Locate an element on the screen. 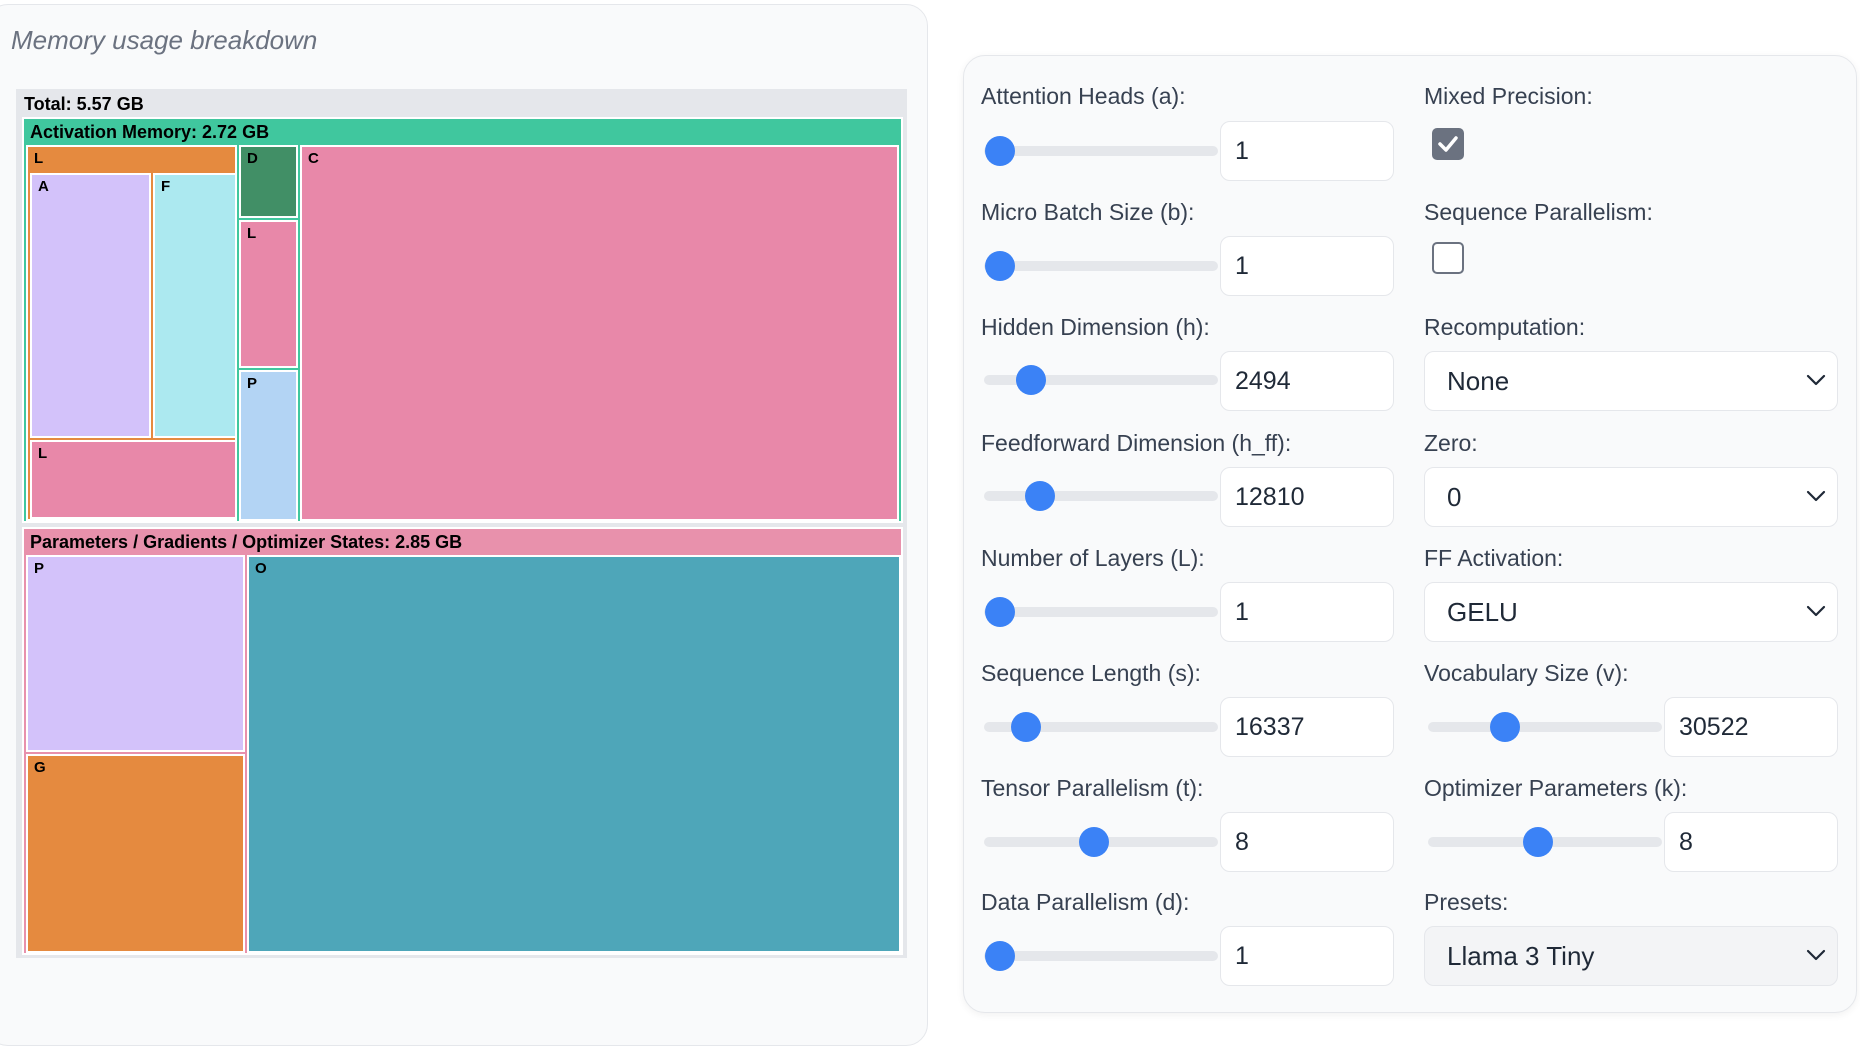 The image size is (1860, 1046). micro-batch-slider-thumb is located at coordinates (1000, 266).